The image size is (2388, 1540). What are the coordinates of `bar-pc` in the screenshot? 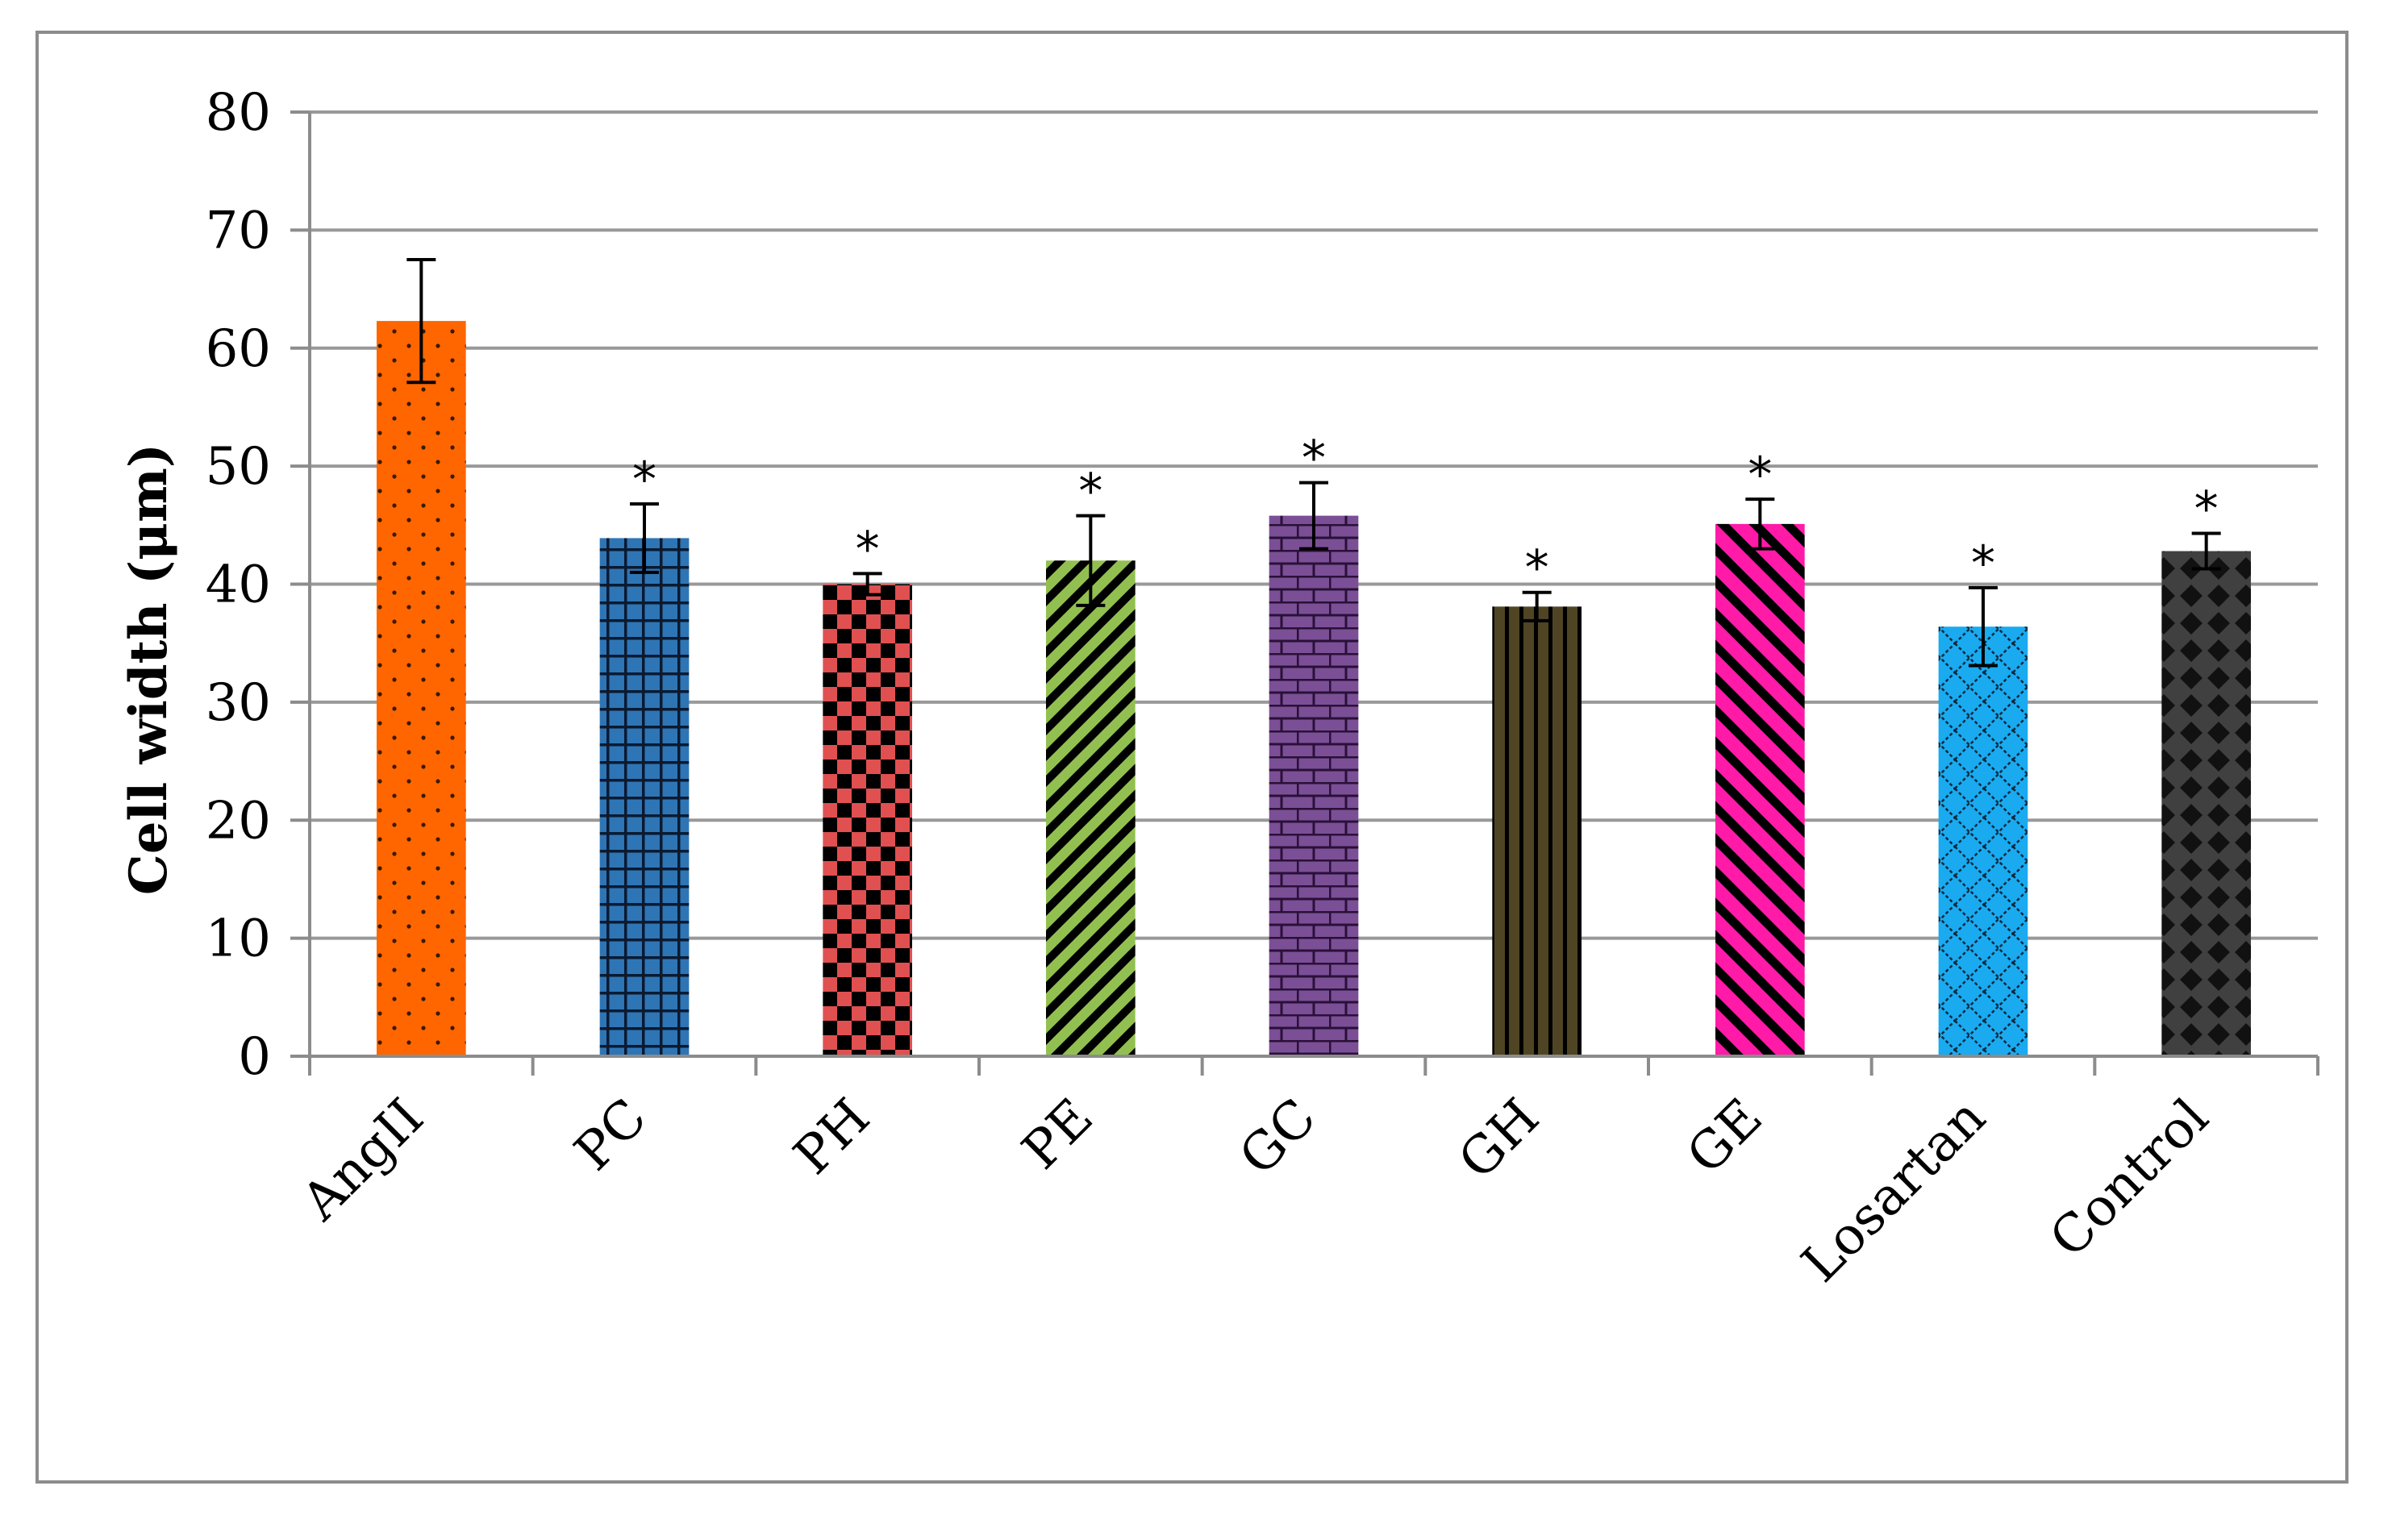 It's located at (644, 797).